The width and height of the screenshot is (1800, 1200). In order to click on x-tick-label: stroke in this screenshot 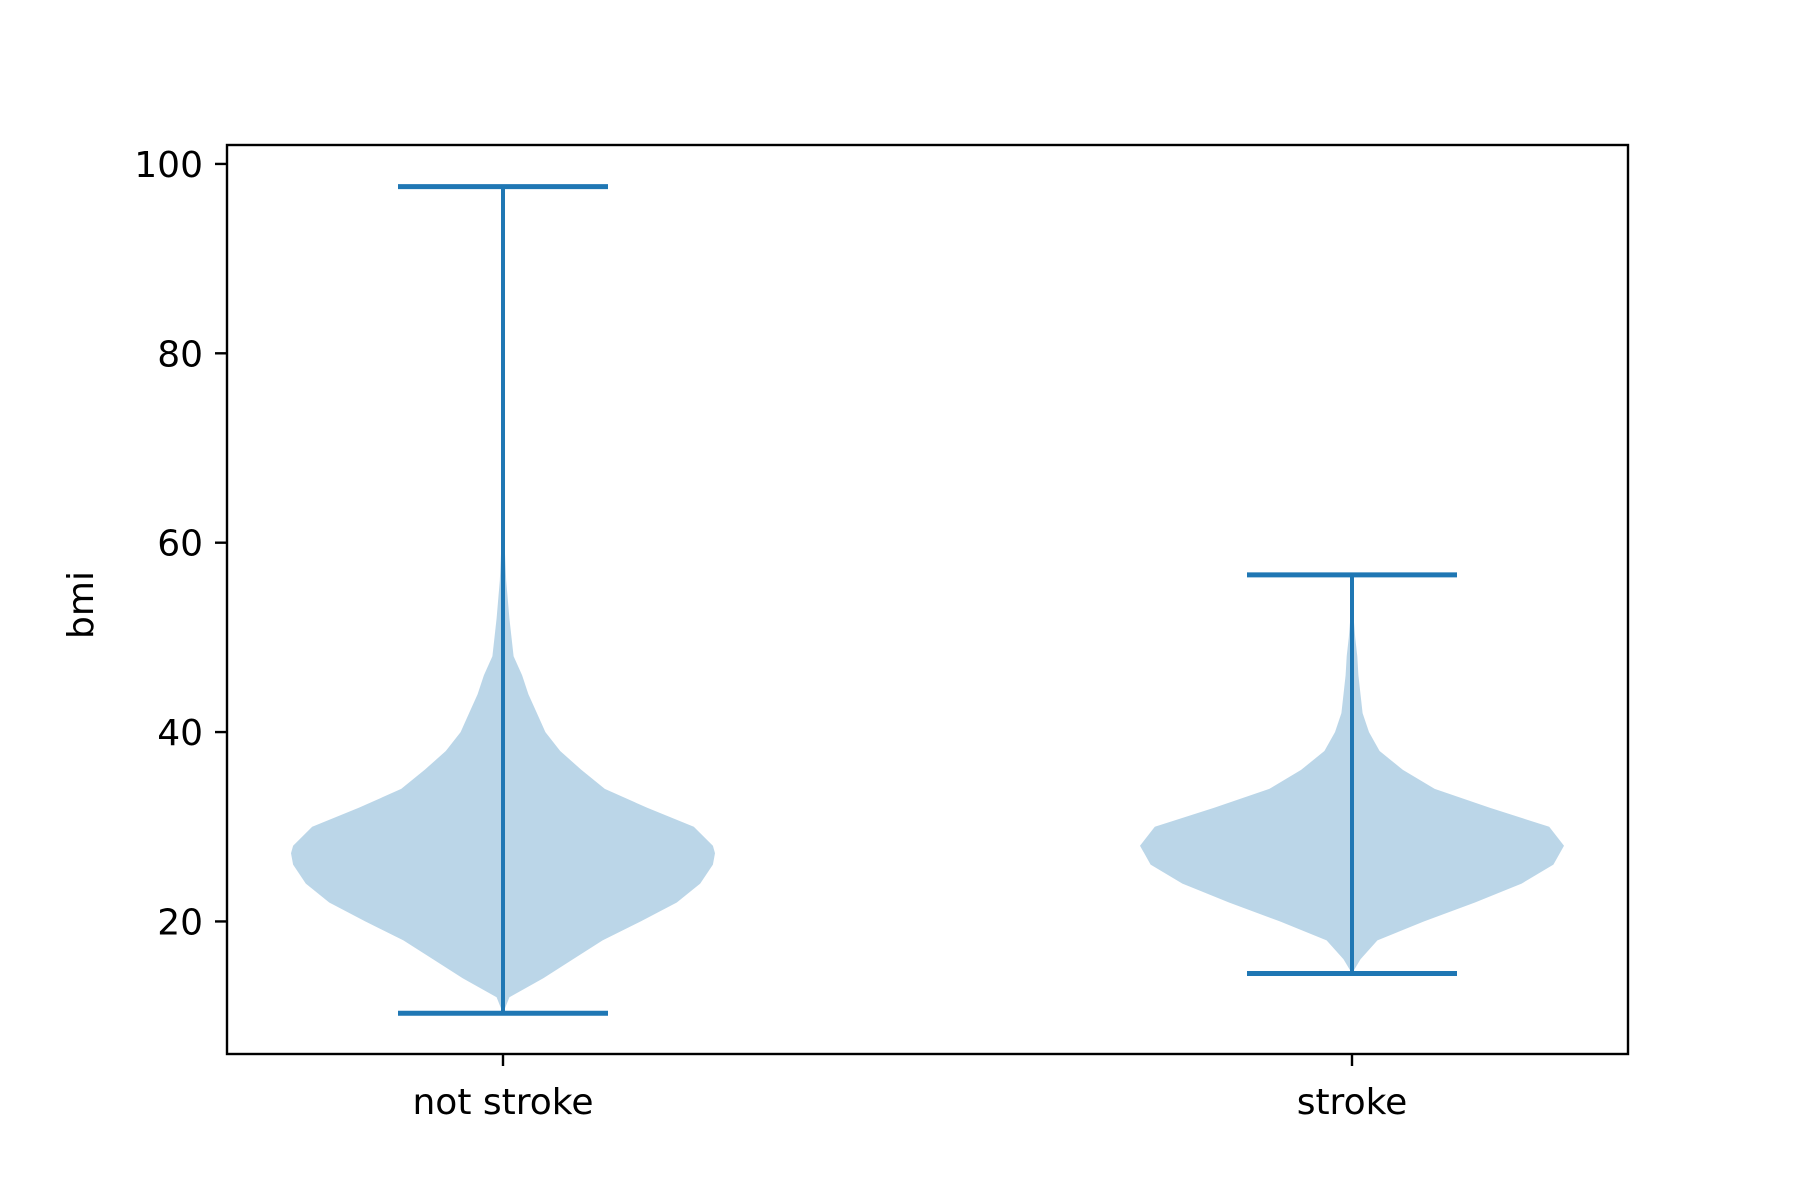, I will do `click(1352, 1102)`.